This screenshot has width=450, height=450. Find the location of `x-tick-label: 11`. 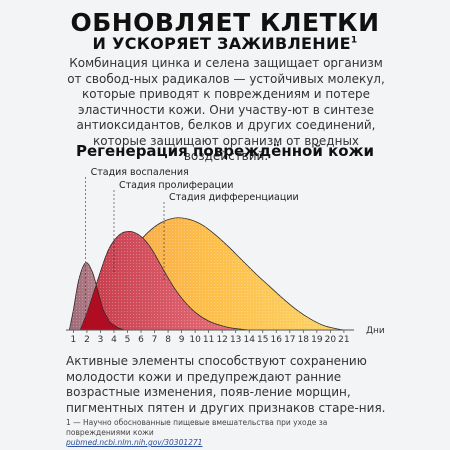

x-tick-label: 11 is located at coordinates (208, 340).